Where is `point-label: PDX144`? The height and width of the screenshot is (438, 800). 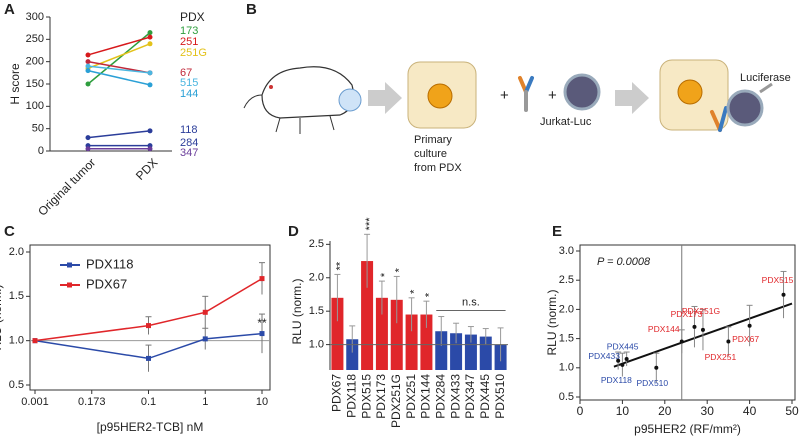
point-label: PDX144 is located at coordinates (664, 329).